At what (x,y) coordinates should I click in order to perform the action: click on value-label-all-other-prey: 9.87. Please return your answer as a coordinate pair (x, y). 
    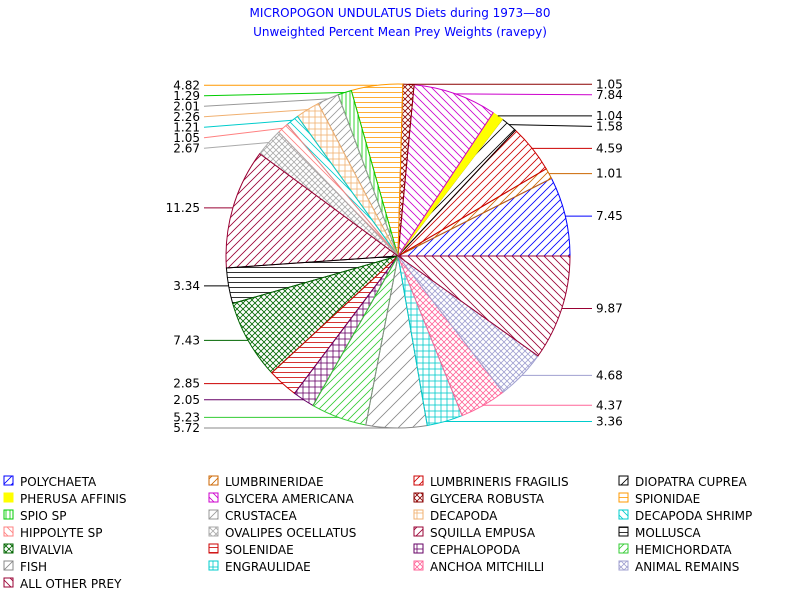
    Looking at the image, I should click on (609, 309).